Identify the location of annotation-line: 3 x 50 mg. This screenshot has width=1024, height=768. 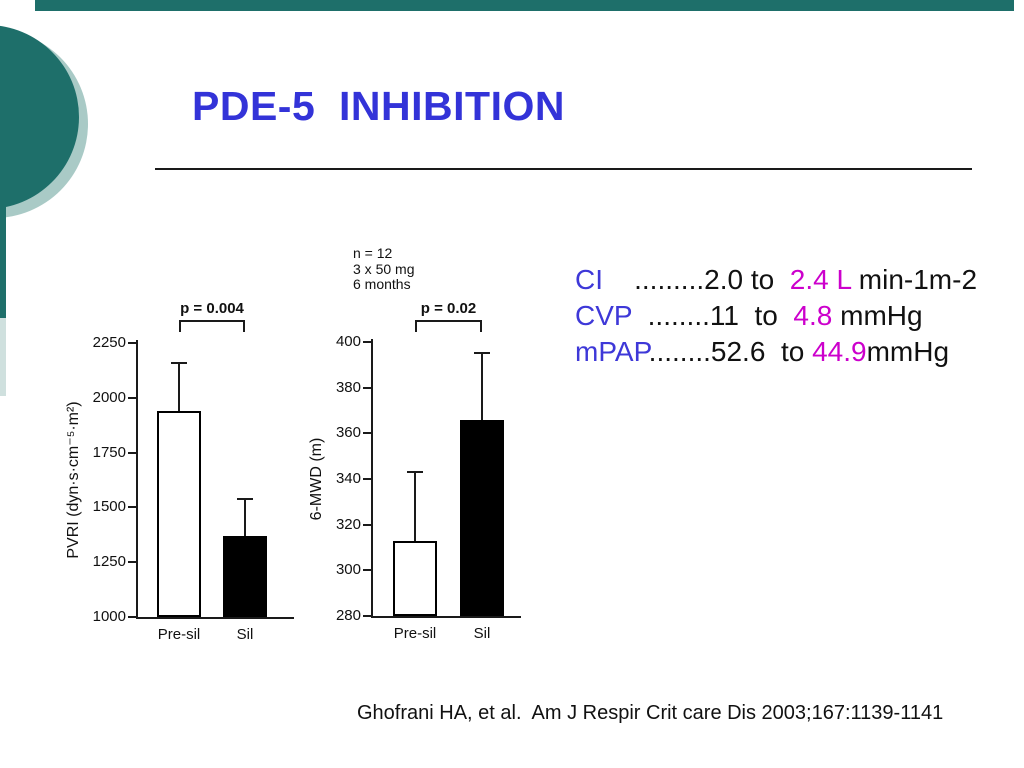
(384, 268).